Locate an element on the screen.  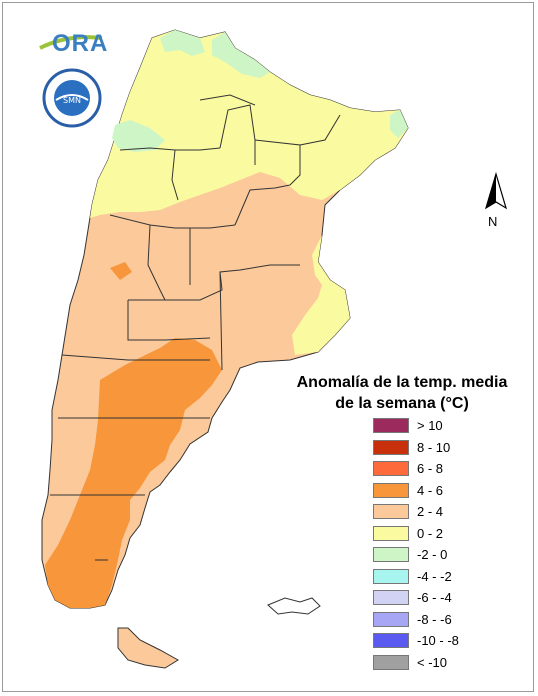
tierra-del-fuego is located at coordinates (148, 648).